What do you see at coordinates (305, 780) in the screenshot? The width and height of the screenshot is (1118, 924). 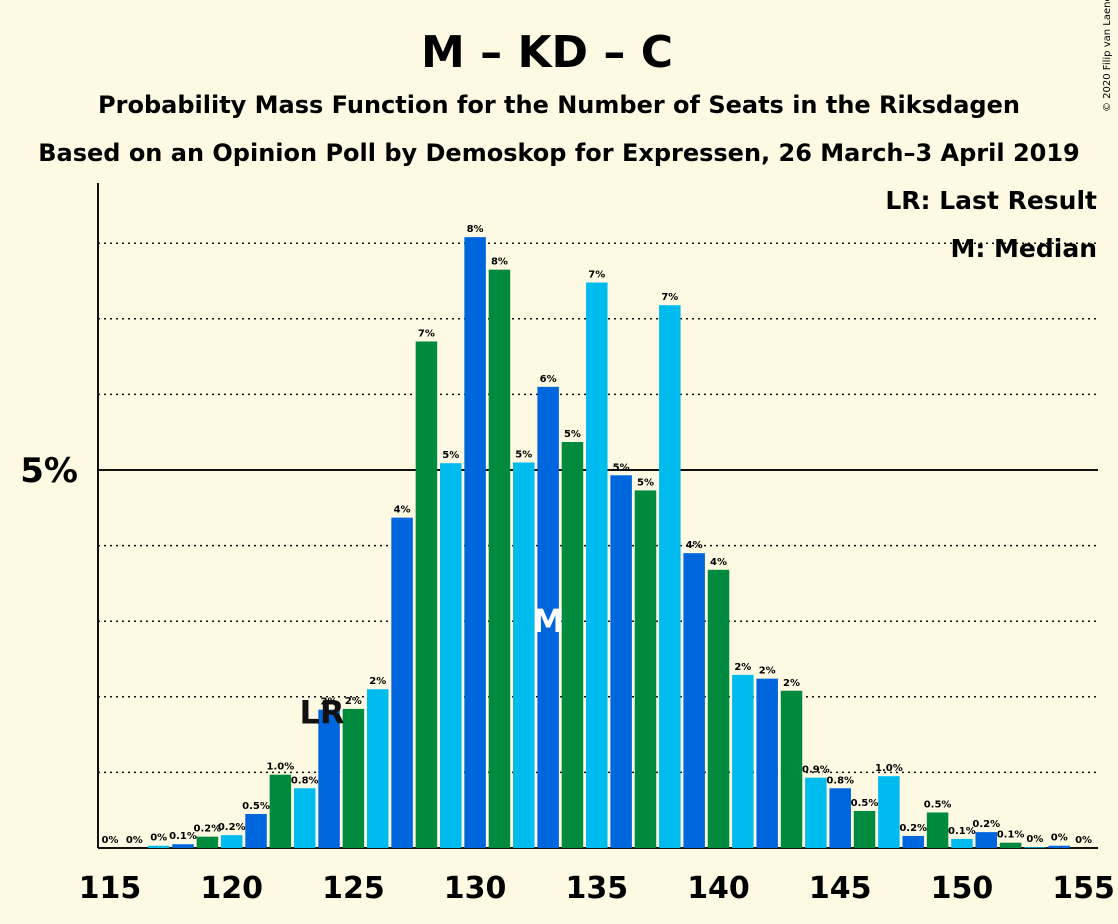 I see `data-label-seat-123: 0.8%` at bounding box center [305, 780].